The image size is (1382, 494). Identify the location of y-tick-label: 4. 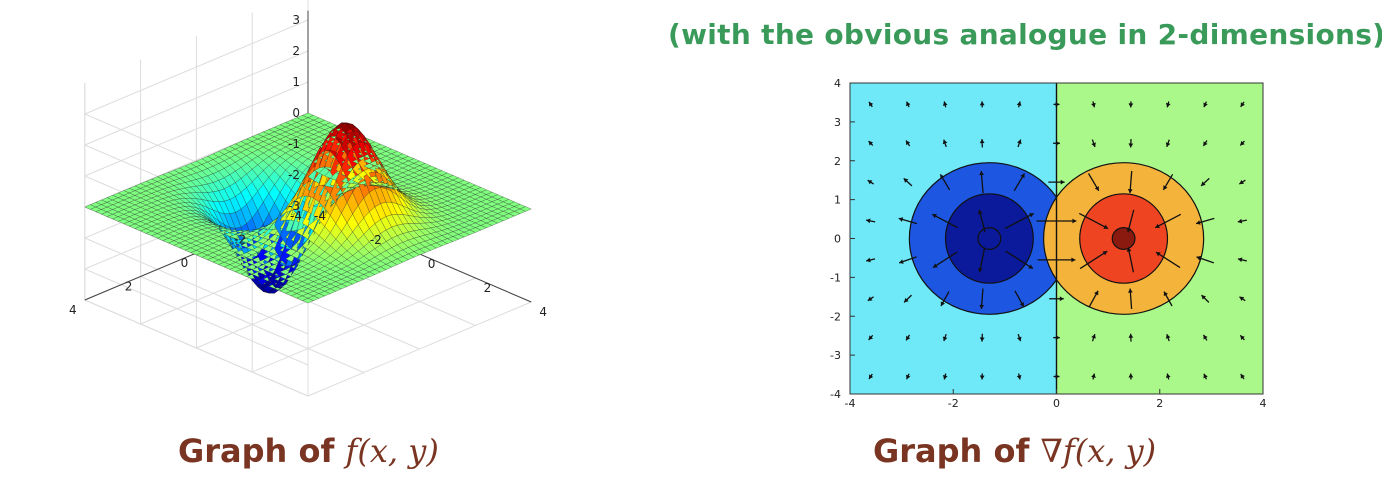
(837, 83).